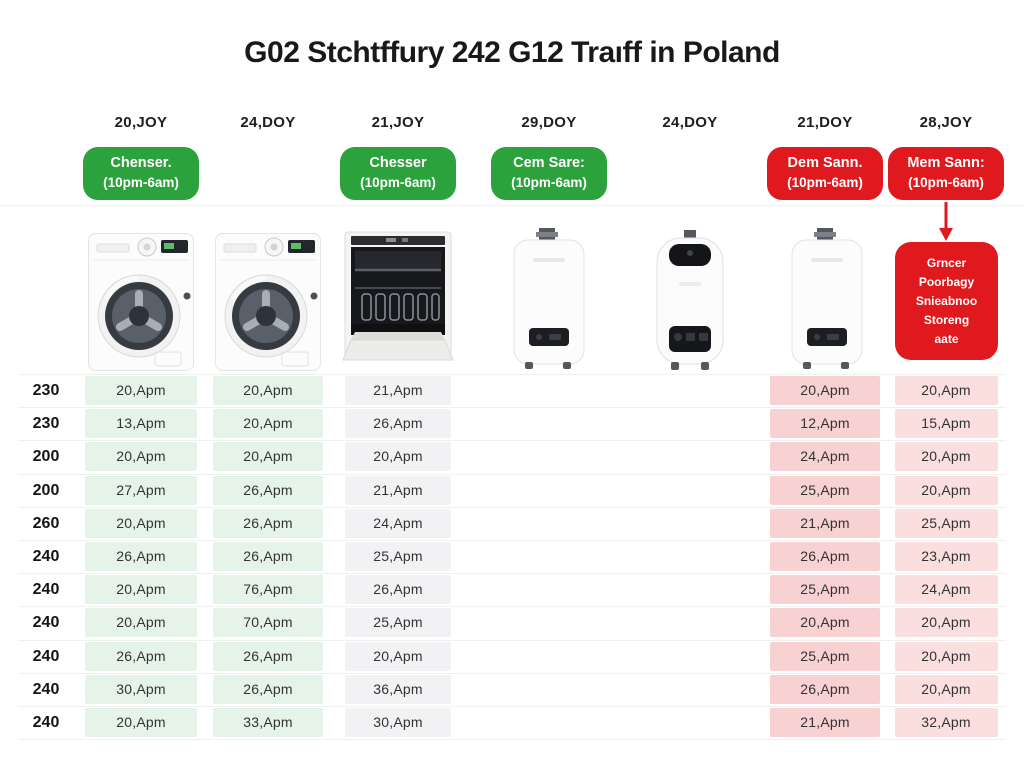 The width and height of the screenshot is (1024, 768). I want to click on annotation-line: Snieabnoo, so click(946, 300).